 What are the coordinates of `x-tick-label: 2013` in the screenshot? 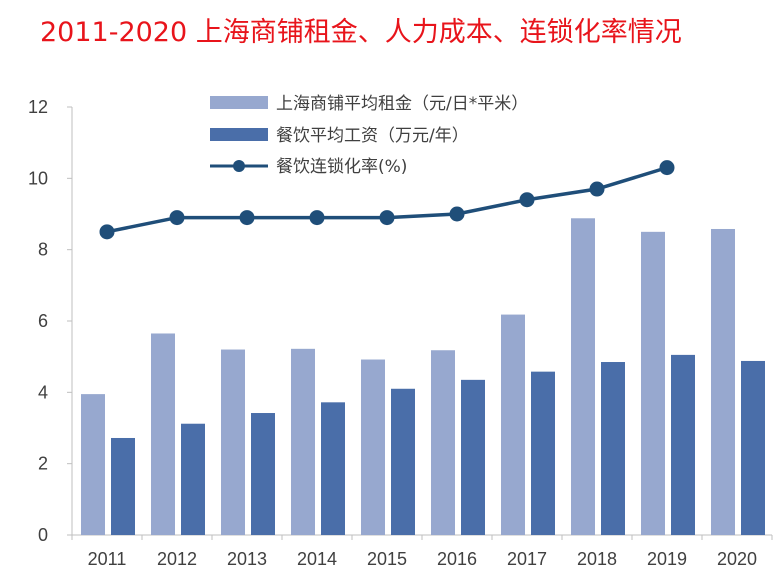 It's located at (247, 559).